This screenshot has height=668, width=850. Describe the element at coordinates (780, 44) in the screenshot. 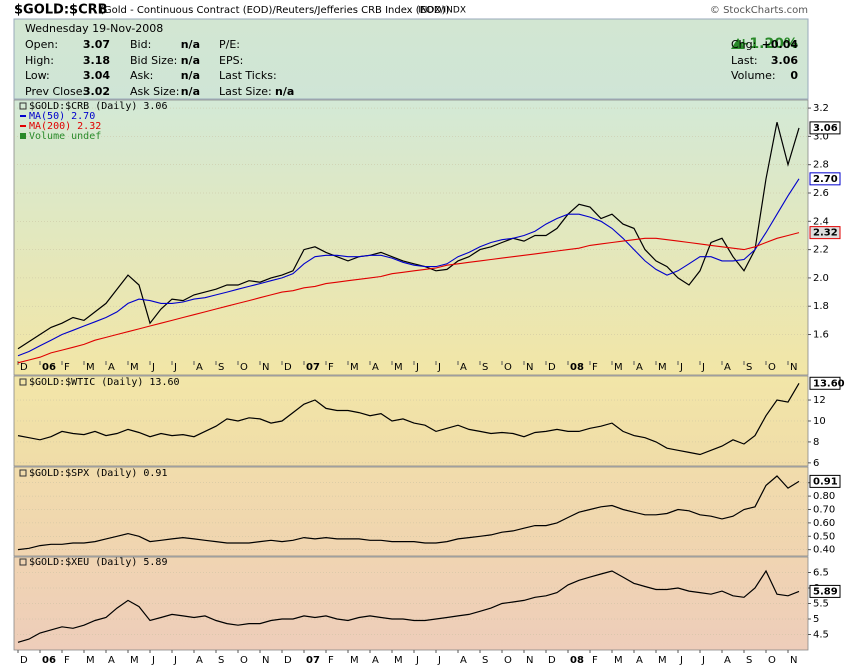

I see `quote-value: +0.04` at that location.